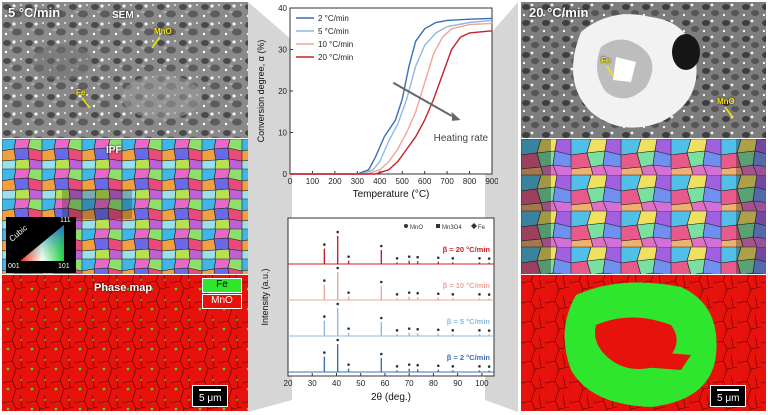  Describe the element at coordinates (333, 31) in the screenshot. I see `legend-label-1: 5 °C/min` at that location.